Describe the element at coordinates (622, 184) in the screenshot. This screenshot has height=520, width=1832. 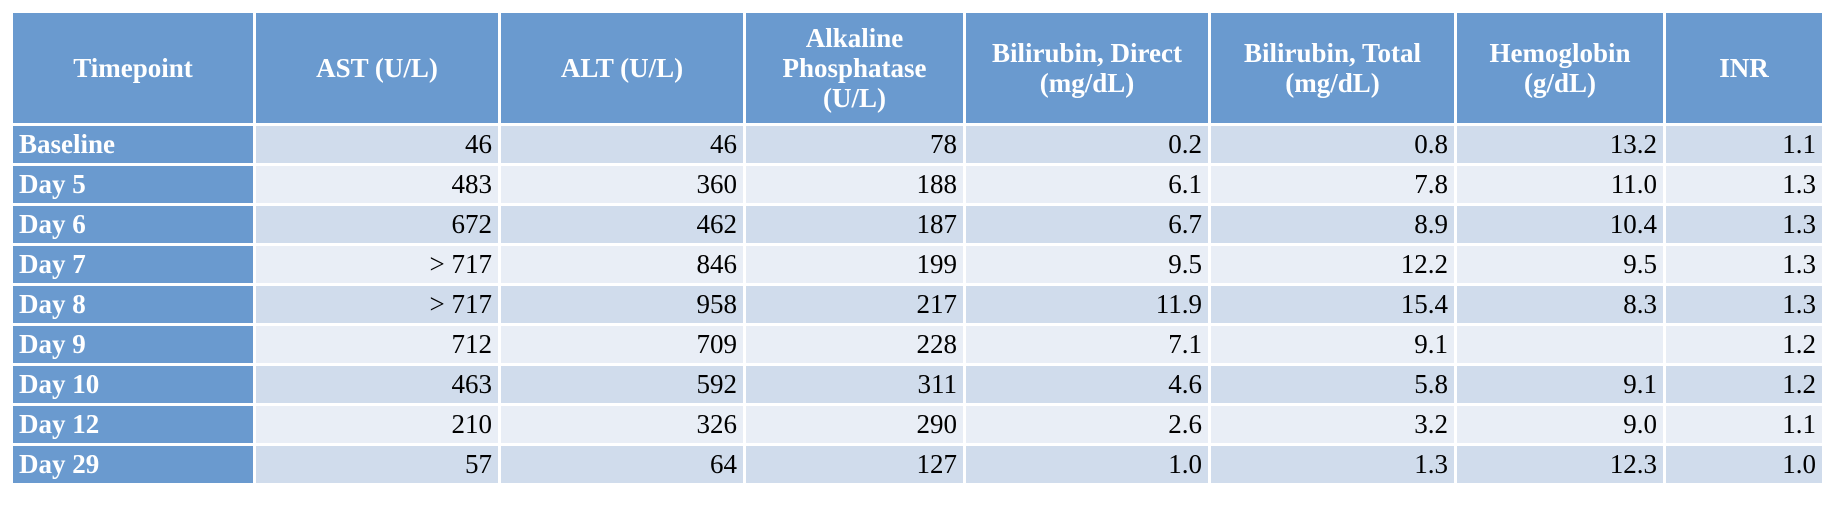
I see `cell: 360` at that location.